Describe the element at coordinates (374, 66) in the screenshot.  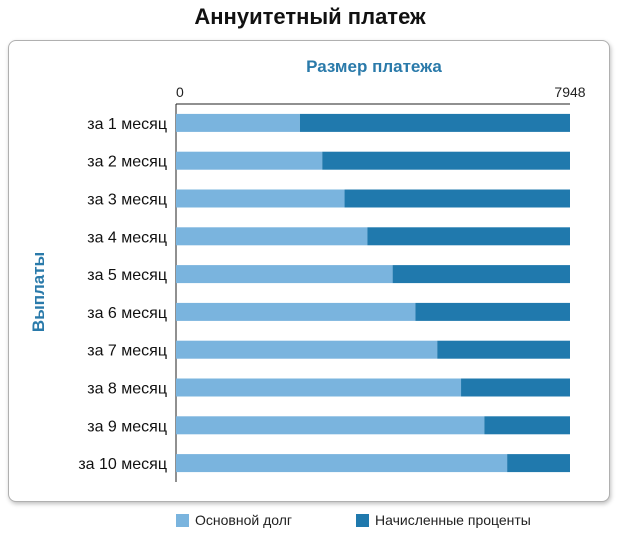
I see `x-axis-title: Размер платежа` at that location.